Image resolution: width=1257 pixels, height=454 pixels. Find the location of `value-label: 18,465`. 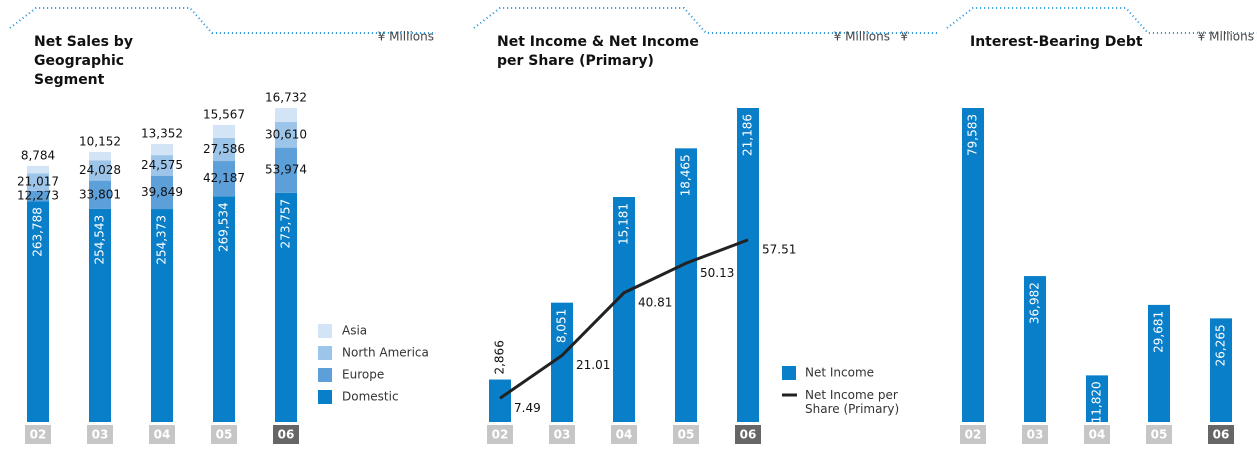

value-label: 18,465 is located at coordinates (686, 175).